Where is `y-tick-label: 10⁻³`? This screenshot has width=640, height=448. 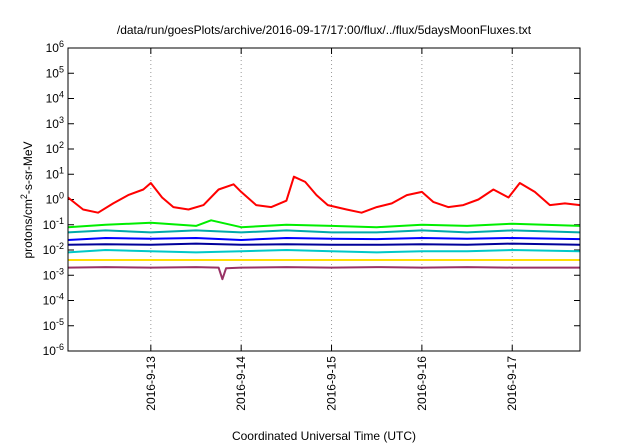 y-tick-label: 10⁻³ is located at coordinates (53, 274).